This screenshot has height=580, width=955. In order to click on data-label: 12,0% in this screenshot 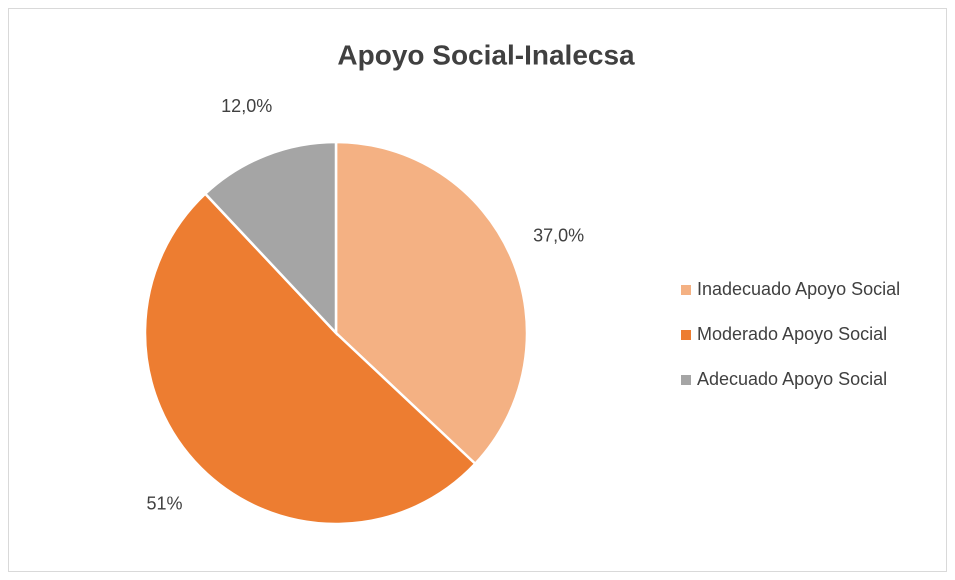, I will do `click(246, 106)`.